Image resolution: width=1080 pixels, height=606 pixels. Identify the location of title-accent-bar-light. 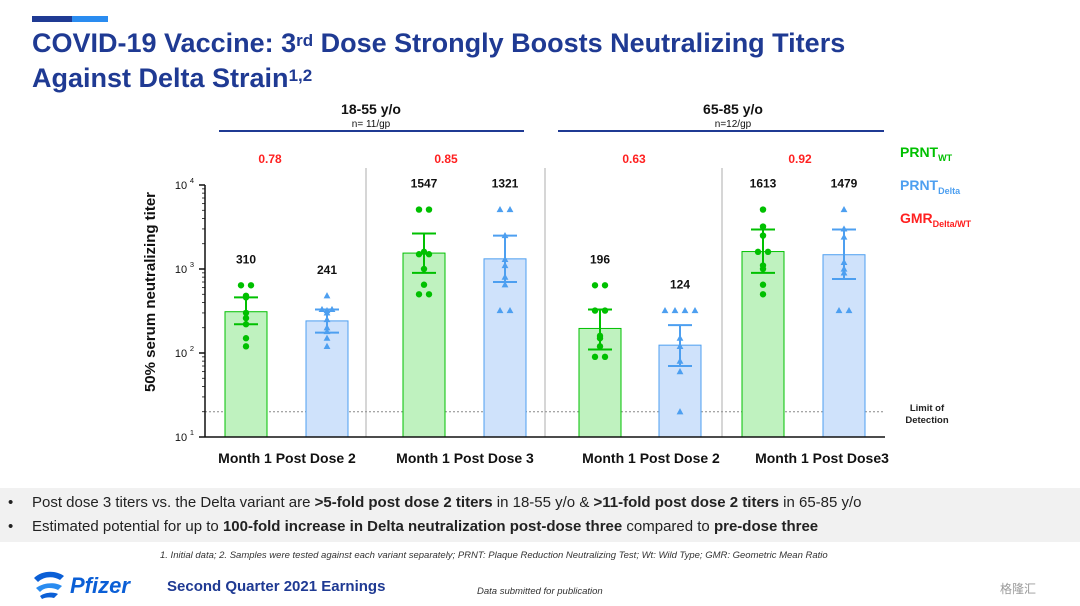
(90, 19).